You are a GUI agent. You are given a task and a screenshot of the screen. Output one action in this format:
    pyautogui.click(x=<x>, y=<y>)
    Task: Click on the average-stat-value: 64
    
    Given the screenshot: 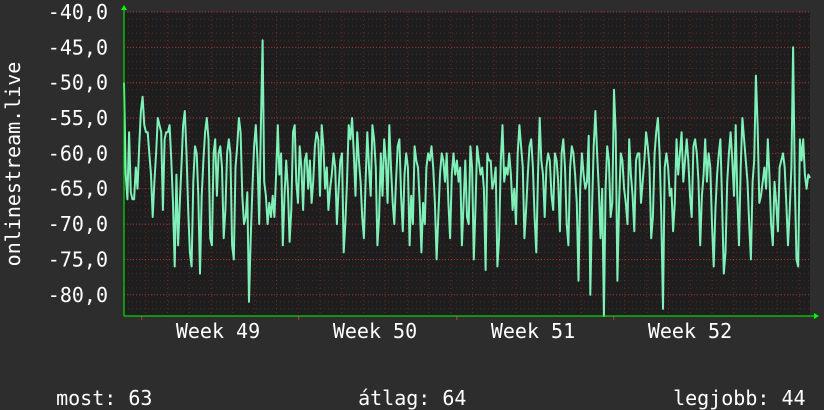 What is the action you would take?
    pyautogui.click(x=454, y=398)
    